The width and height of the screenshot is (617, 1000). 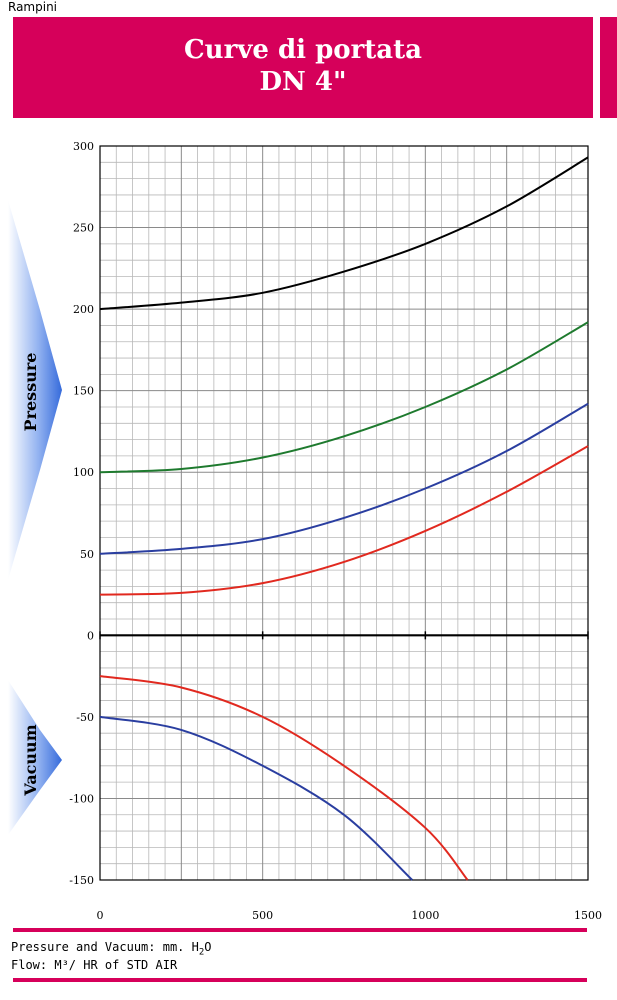 I want to click on footer-rule-bottom, so click(x=300, y=980).